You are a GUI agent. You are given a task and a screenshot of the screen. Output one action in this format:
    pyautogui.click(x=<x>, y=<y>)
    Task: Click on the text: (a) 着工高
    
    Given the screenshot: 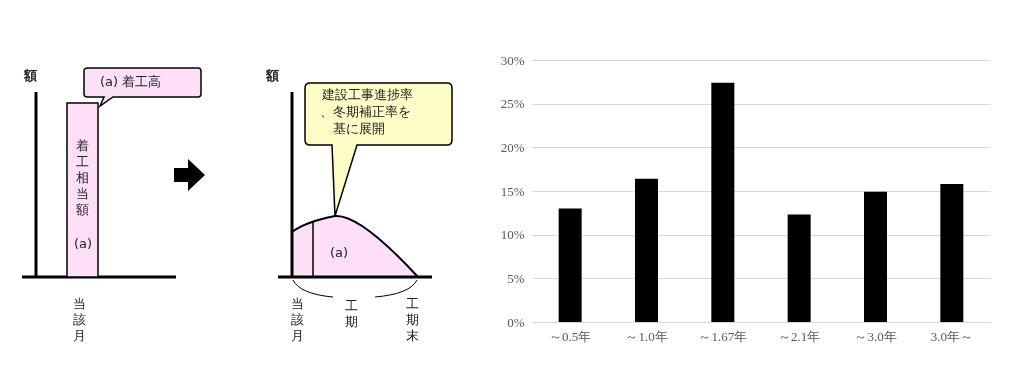 What is the action you would take?
    pyautogui.click(x=131, y=81)
    